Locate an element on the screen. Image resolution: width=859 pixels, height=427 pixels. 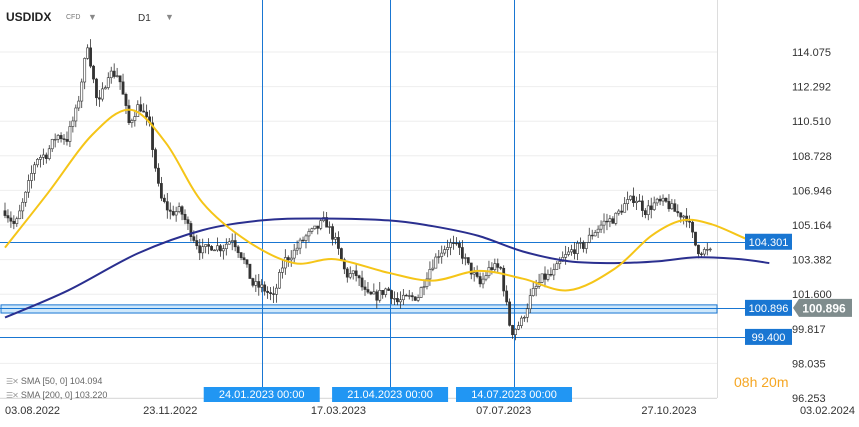
y-axis-tick-label: 108.728 is located at coordinates (812, 157).